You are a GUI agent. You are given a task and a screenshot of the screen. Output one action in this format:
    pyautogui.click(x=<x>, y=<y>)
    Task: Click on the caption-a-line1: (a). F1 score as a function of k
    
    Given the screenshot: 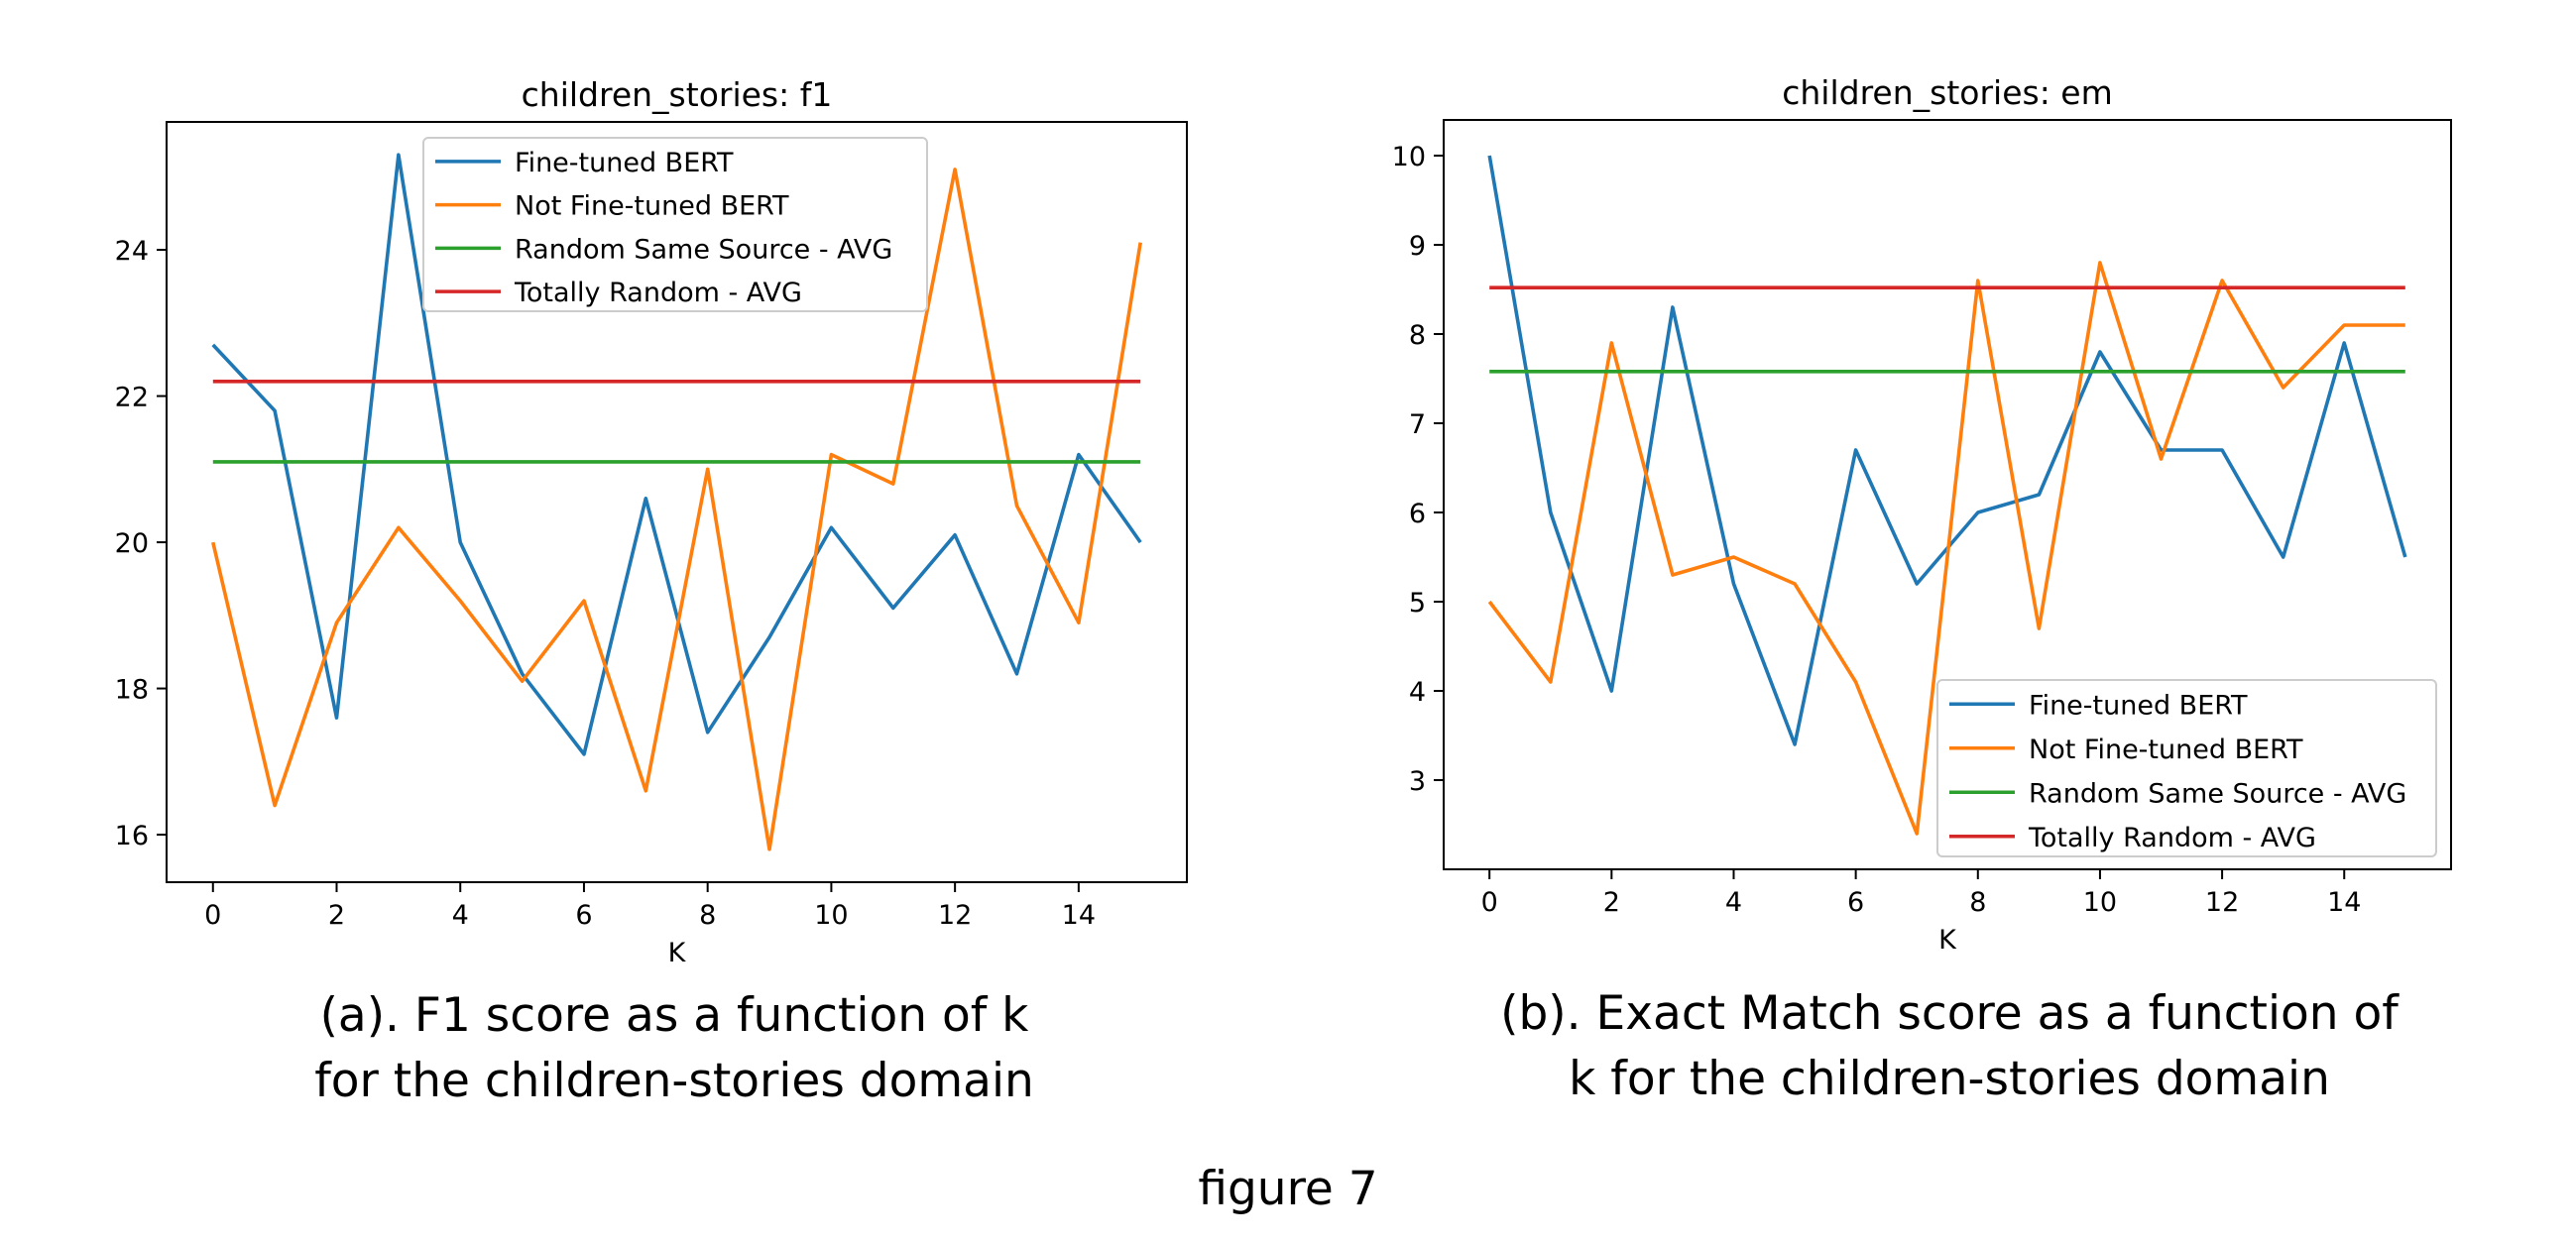 What is the action you would take?
    pyautogui.click(x=674, y=1015)
    